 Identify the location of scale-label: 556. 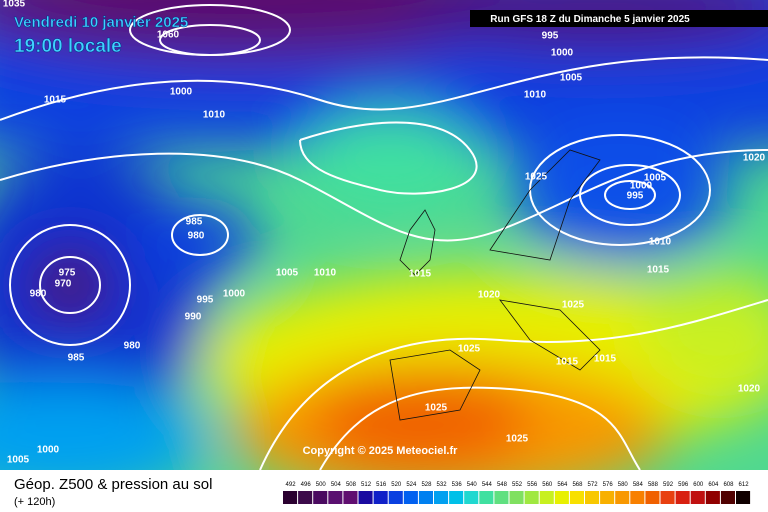
(532, 485).